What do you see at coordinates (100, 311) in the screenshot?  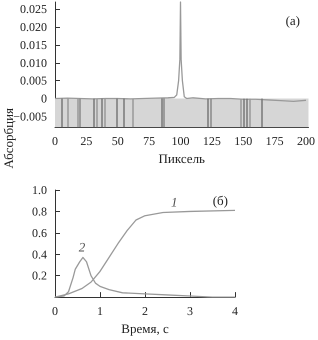 I see `x-tick-label: 1` at bounding box center [100, 311].